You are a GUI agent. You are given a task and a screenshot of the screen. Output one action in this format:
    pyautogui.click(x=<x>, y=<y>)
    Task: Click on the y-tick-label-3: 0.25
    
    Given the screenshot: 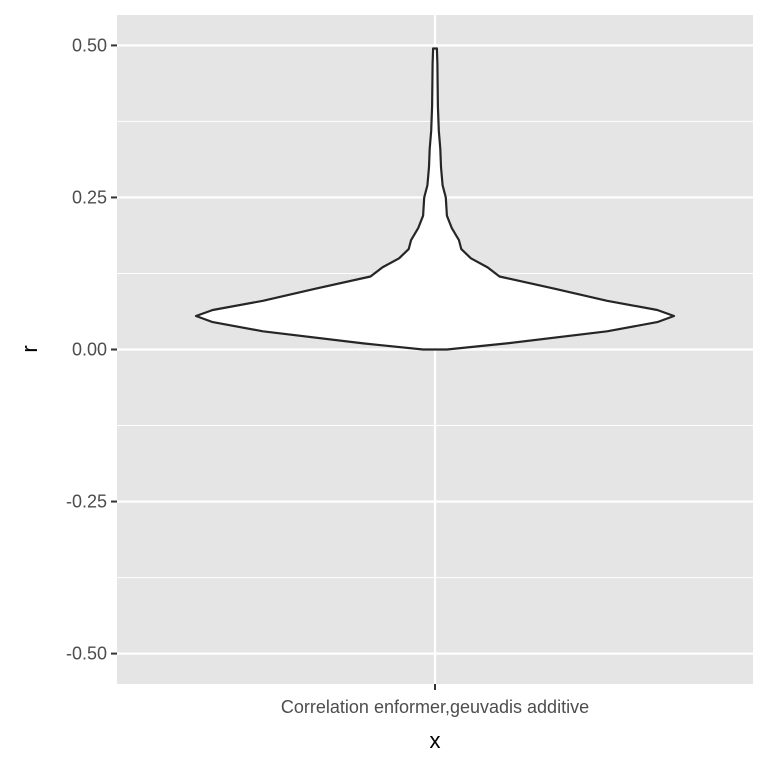 What is the action you would take?
    pyautogui.click(x=89, y=197)
    